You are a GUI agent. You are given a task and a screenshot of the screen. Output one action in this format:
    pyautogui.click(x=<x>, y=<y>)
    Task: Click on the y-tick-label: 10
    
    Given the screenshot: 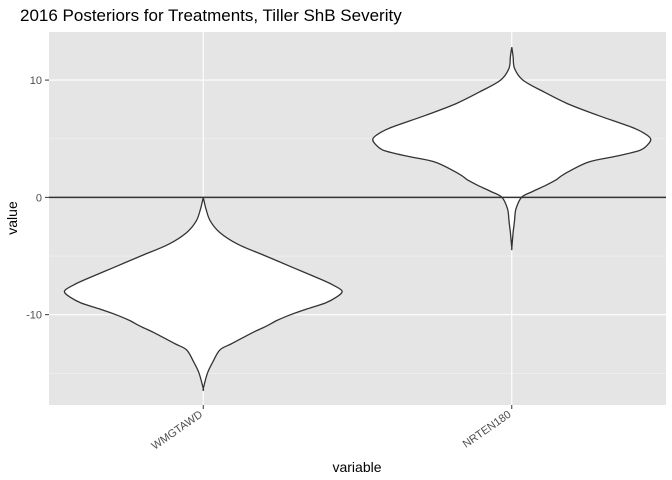 What is the action you would take?
    pyautogui.click(x=36, y=81)
    